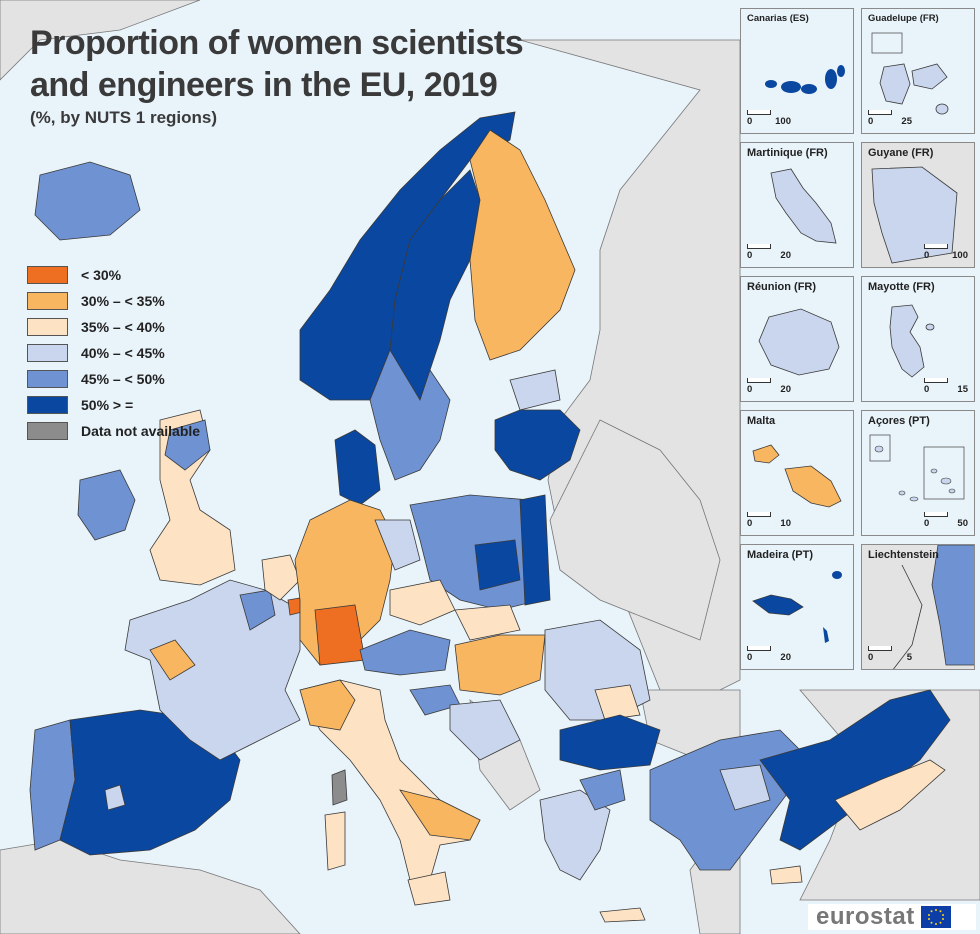 Image resolution: width=980 pixels, height=934 pixels. What do you see at coordinates (782, 287) in the screenshot?
I see `inset-title: Réunion (FR)` at bounding box center [782, 287].